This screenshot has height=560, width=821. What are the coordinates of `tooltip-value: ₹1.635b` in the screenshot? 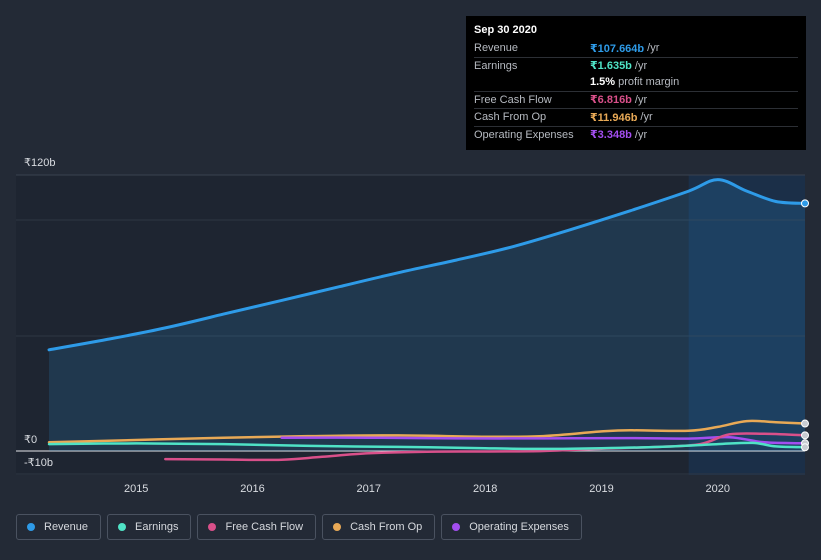 It's located at (611, 66).